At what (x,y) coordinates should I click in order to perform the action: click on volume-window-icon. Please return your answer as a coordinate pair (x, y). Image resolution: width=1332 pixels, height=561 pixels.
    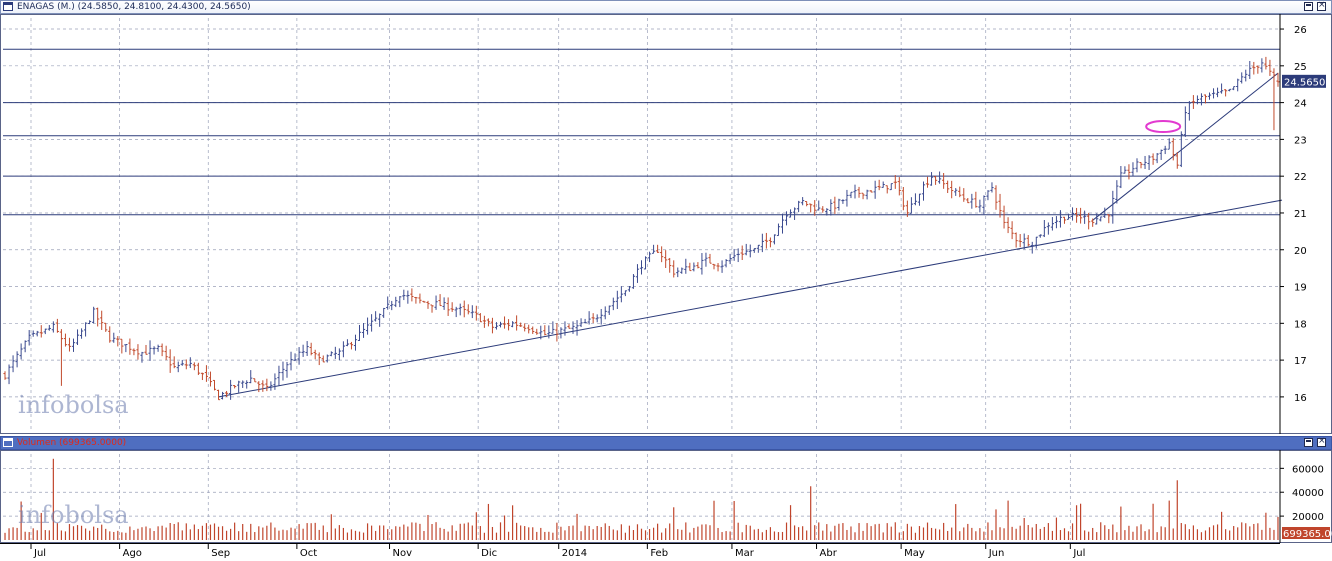
    Looking at the image, I should click on (8, 442).